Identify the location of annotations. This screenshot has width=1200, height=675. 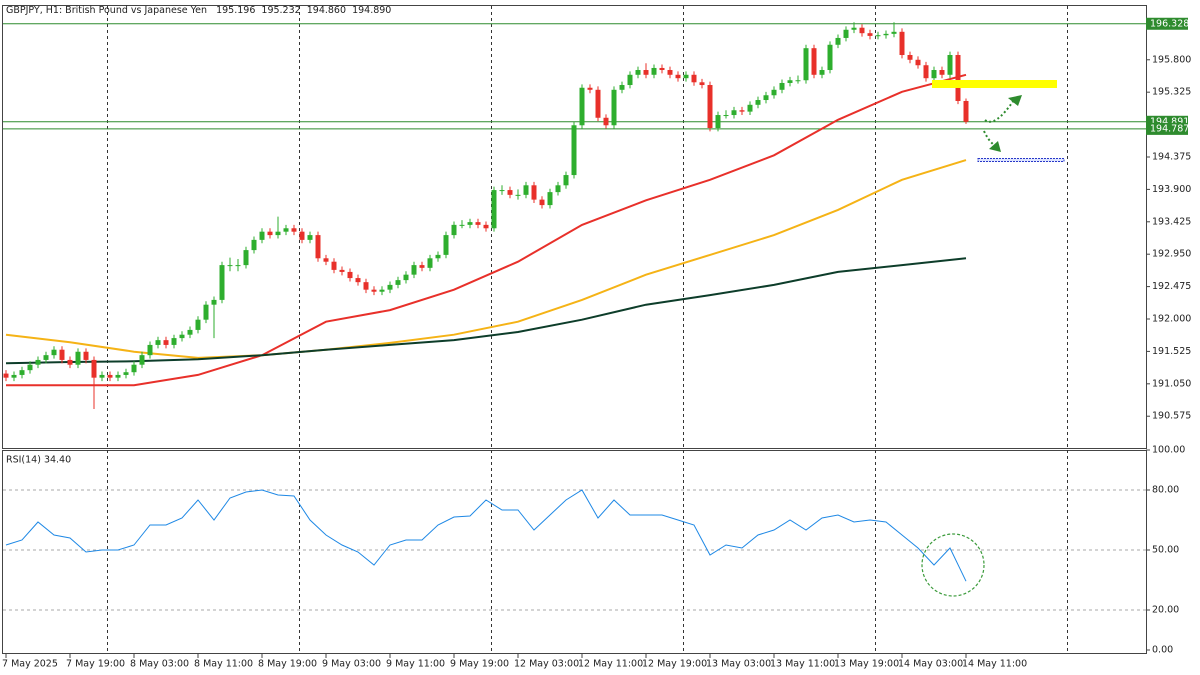
(993, 338).